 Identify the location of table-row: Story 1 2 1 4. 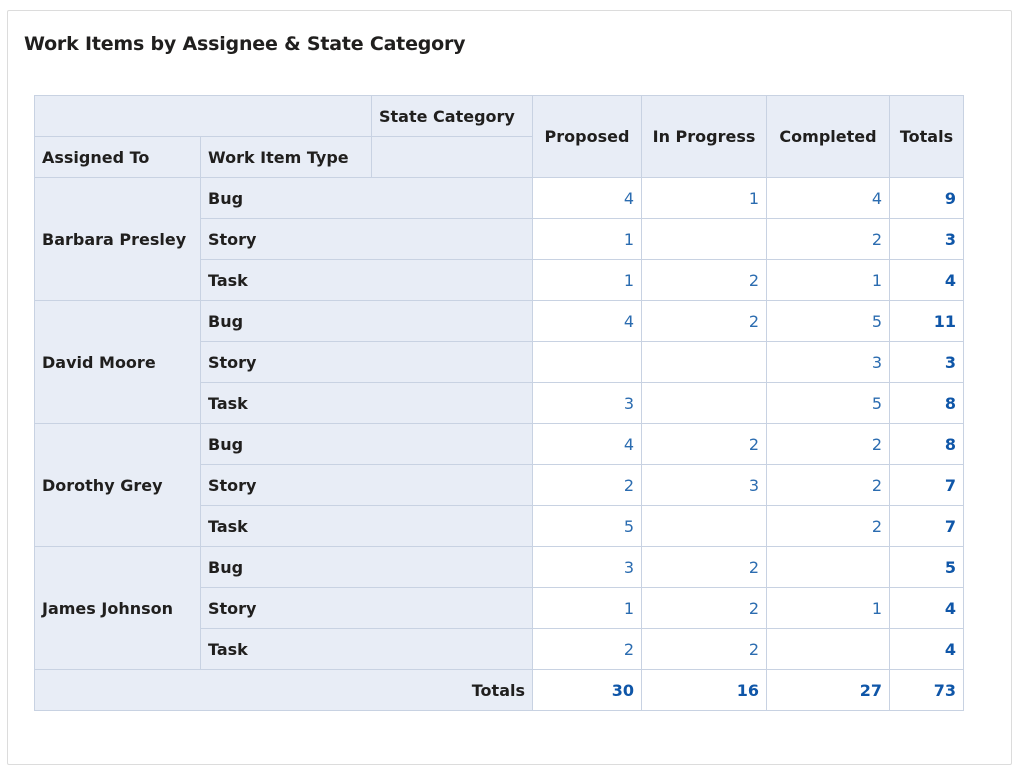
(499, 608).